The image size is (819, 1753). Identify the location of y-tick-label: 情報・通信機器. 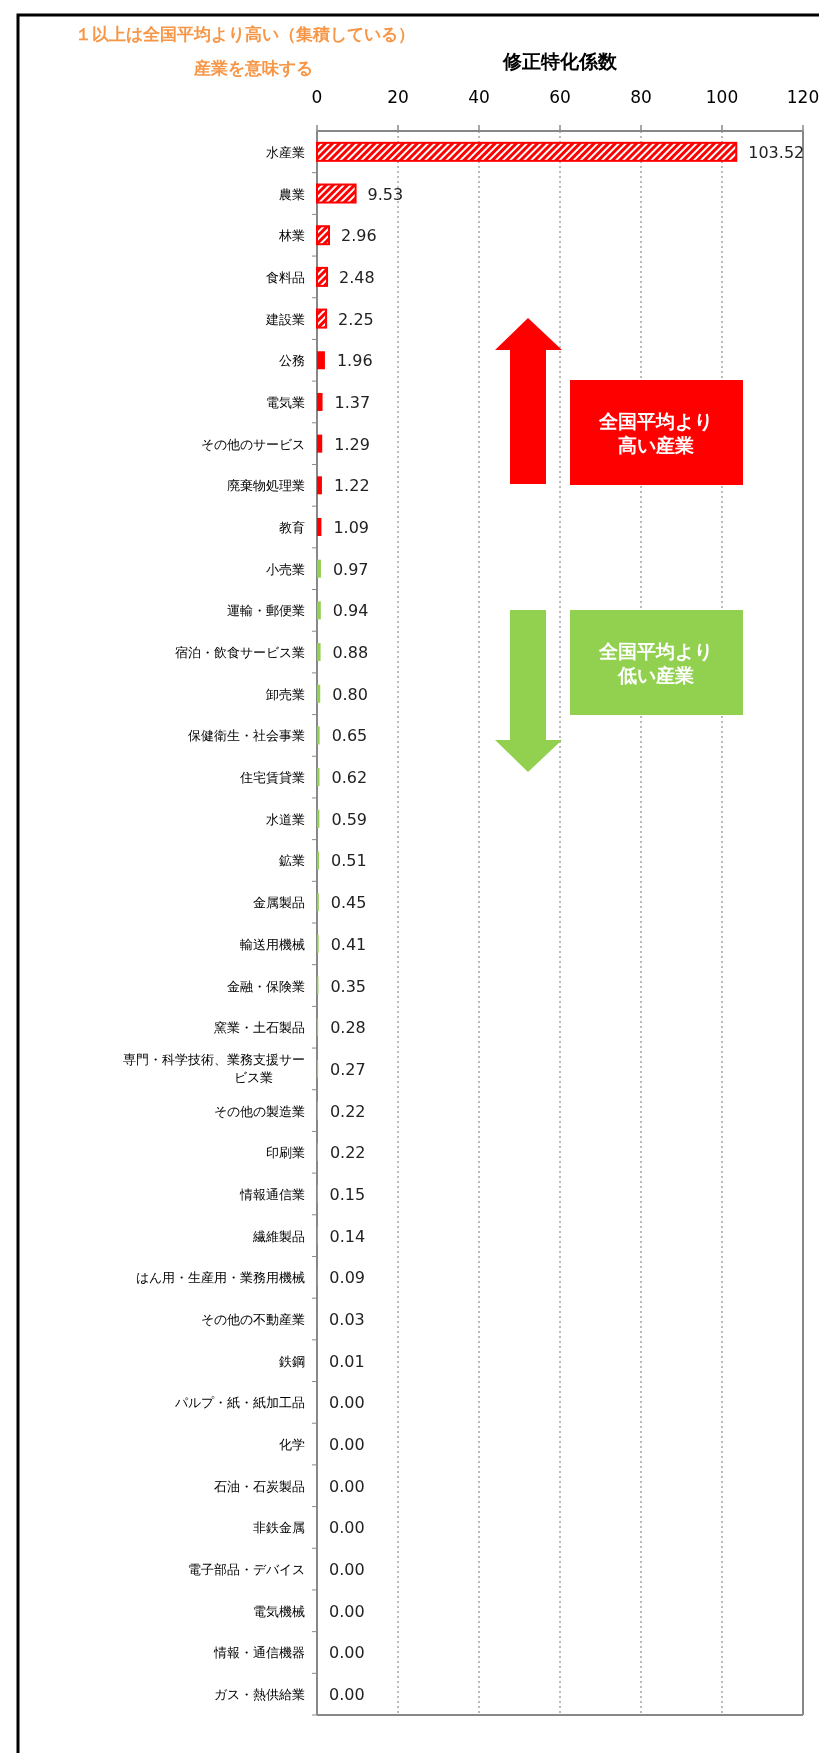
(259, 1653).